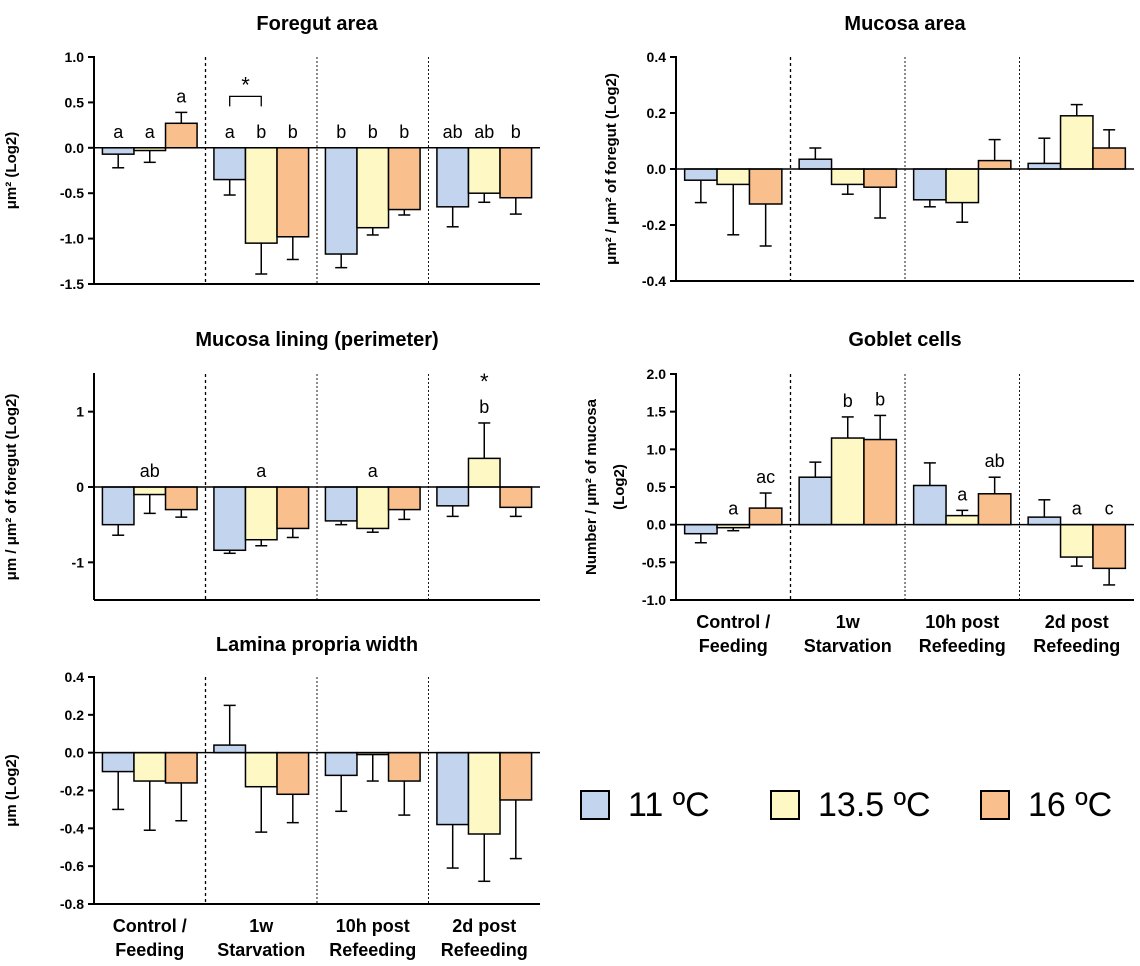 Image resolution: width=1140 pixels, height=966 pixels. I want to click on y-tick-label: 0.2, so click(75, 715).